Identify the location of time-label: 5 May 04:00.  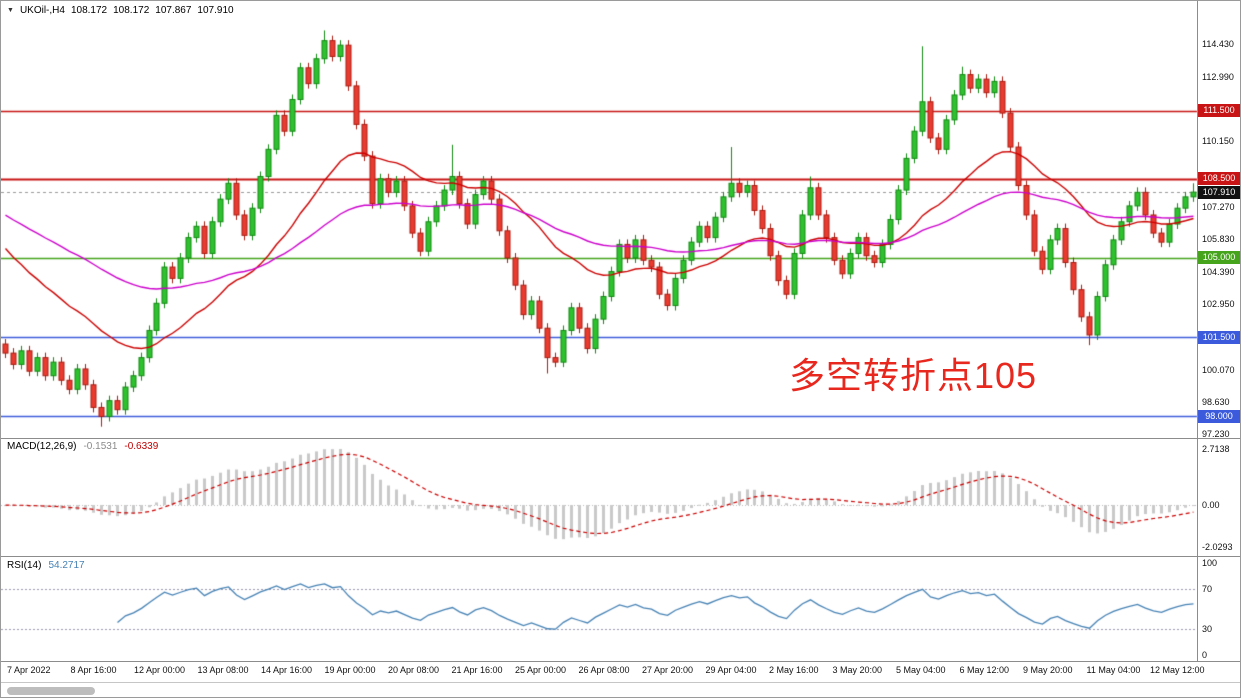
(921, 670).